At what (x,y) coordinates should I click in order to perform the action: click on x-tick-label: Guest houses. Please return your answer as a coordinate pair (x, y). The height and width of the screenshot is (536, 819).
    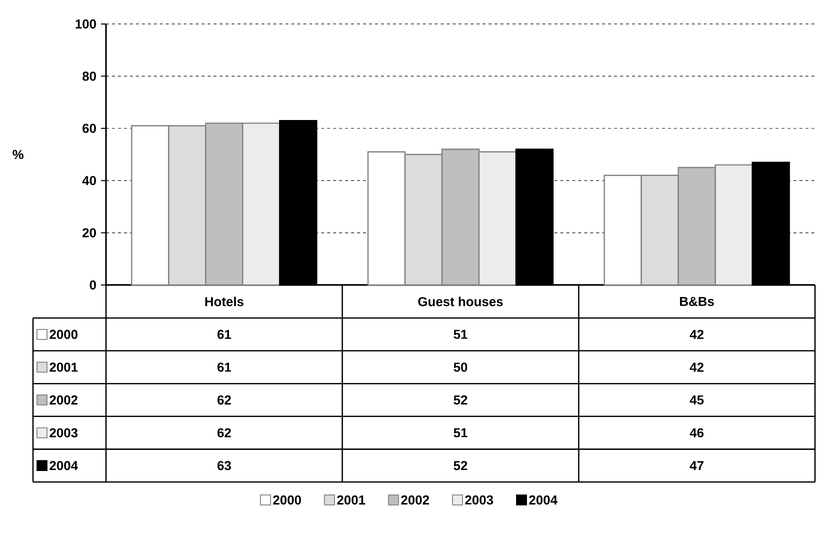
    Looking at the image, I should click on (460, 301).